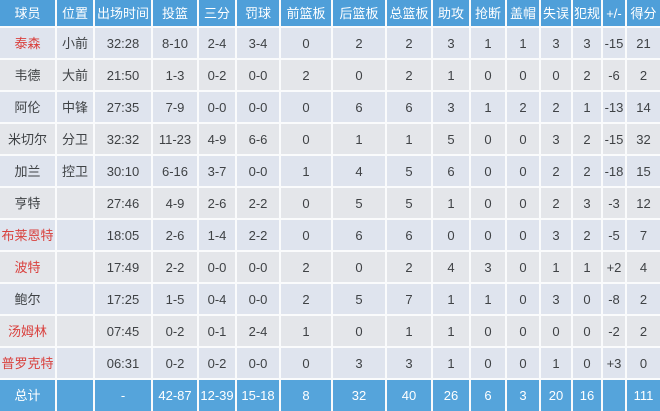 This screenshot has width=660, height=411. What do you see at coordinates (587, 107) in the screenshot?
I see `stat-cell-pf: 1` at bounding box center [587, 107].